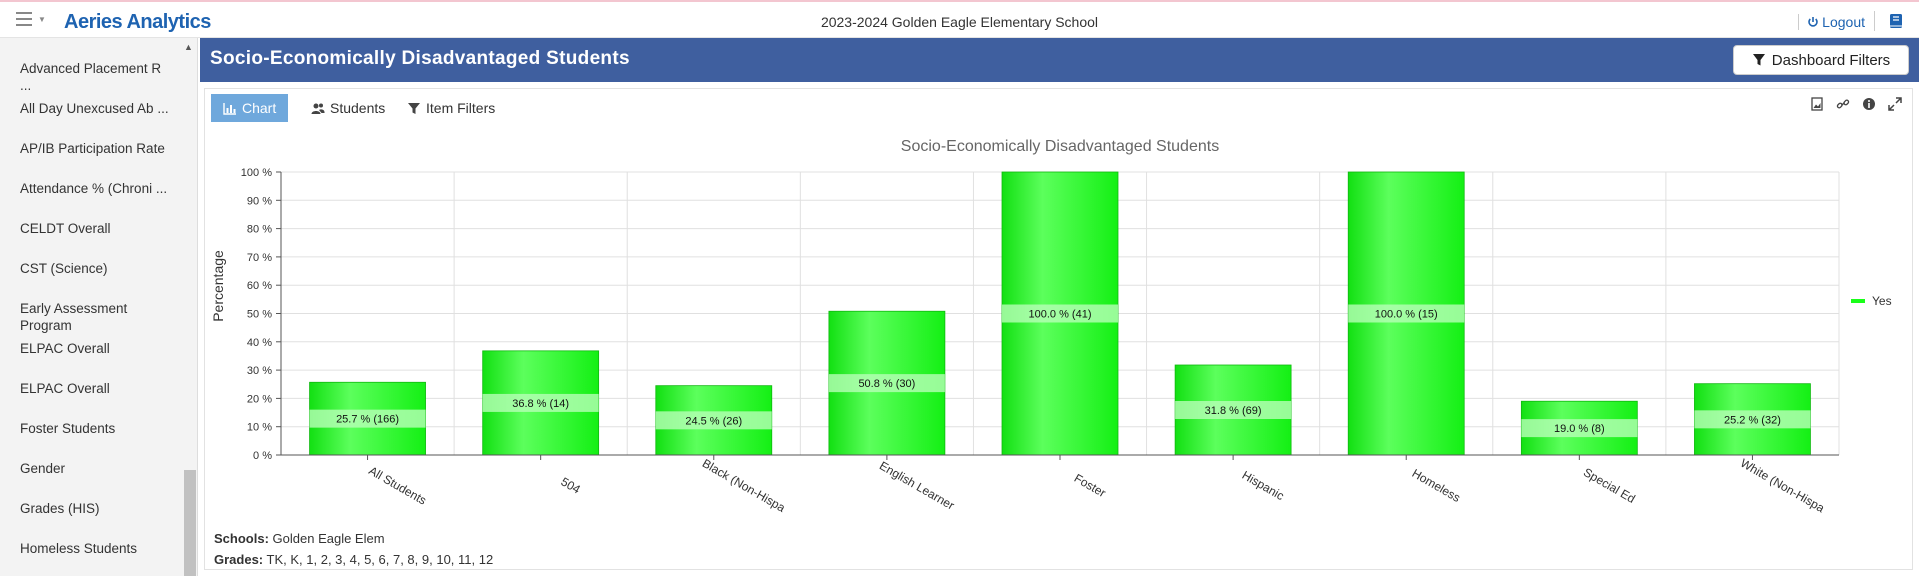 The width and height of the screenshot is (1919, 576). I want to click on y-tick-label: 20 %, so click(259, 399).